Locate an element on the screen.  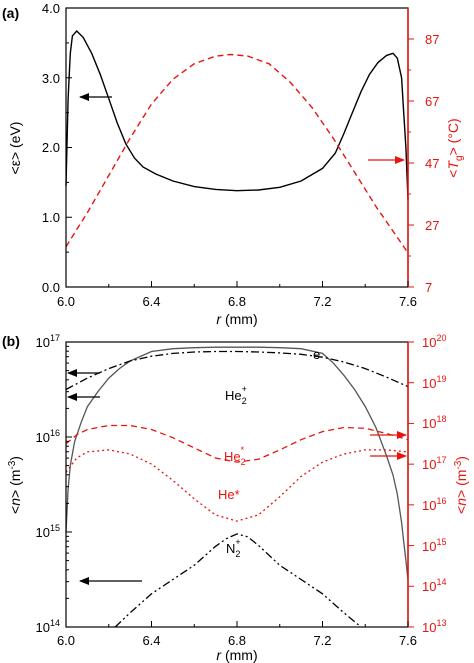
panel-b-ytick-right-label: 1014 is located at coordinates (434, 585).